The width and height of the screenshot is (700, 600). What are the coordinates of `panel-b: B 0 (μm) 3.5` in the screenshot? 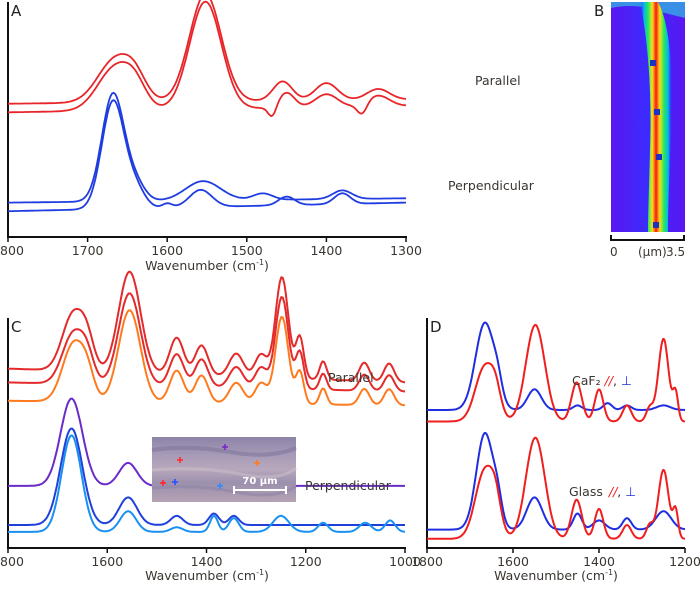 It's located at (639, 130).